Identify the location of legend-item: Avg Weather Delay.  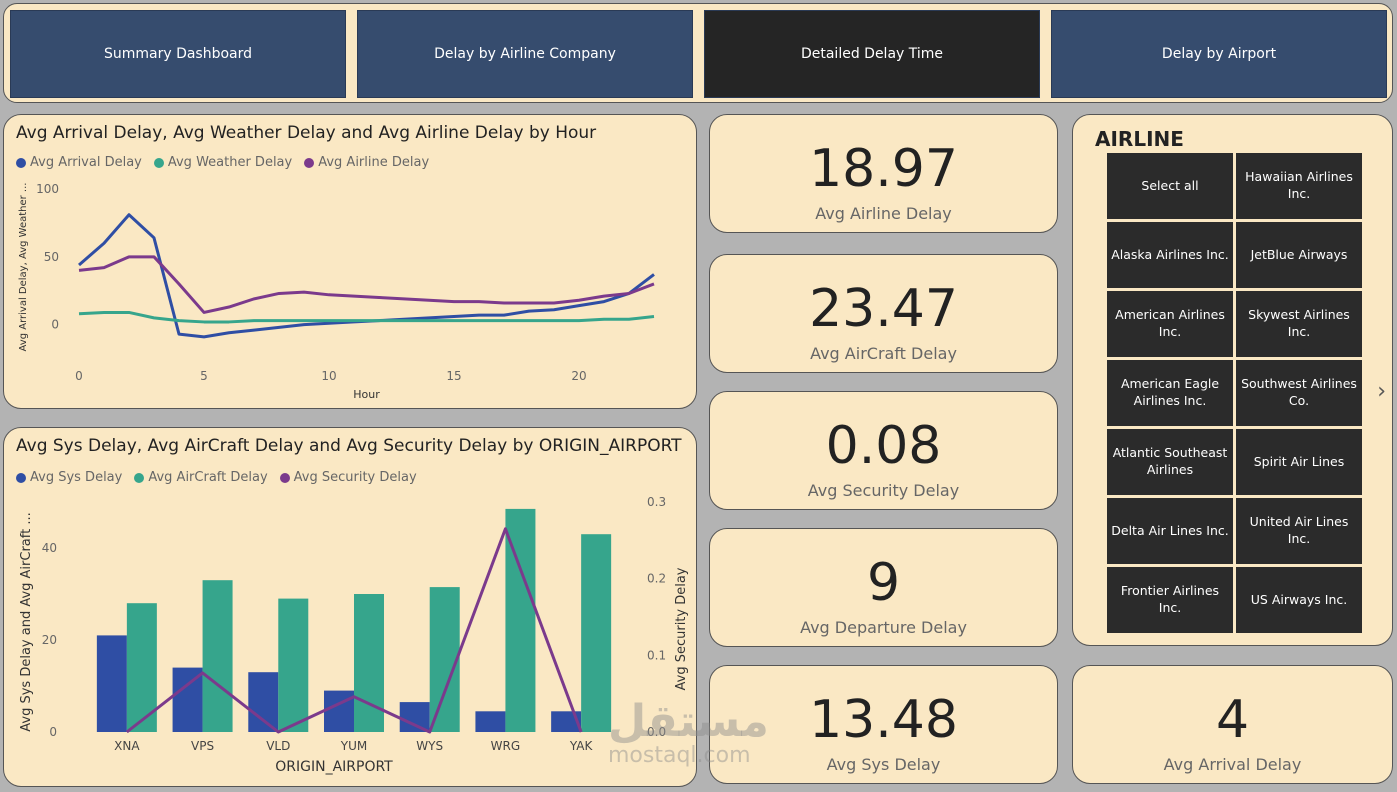
(223, 162).